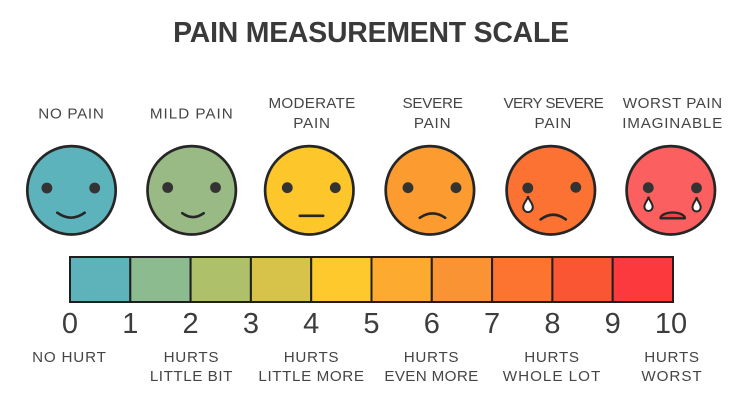  Describe the element at coordinates (130, 324) in the screenshot. I see `svg-text: 1` at that location.